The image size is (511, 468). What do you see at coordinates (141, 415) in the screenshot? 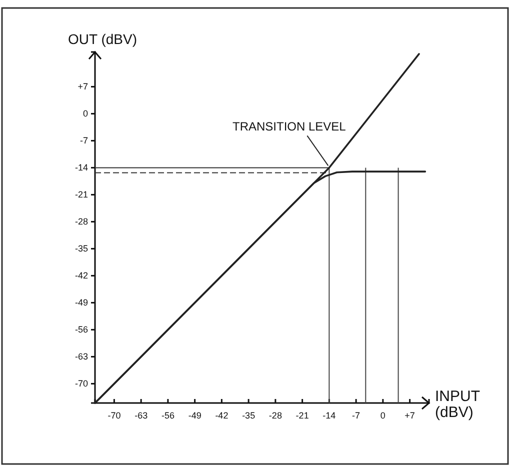
I see `x-tick-label: -63` at bounding box center [141, 415].